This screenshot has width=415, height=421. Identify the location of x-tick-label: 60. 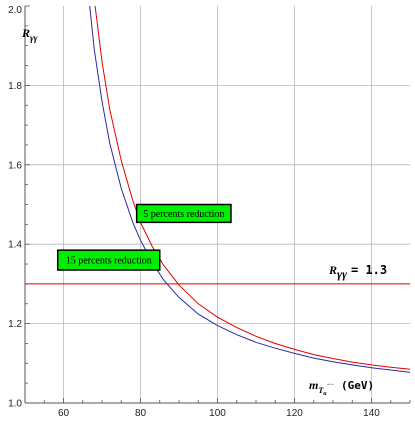
(64, 413).